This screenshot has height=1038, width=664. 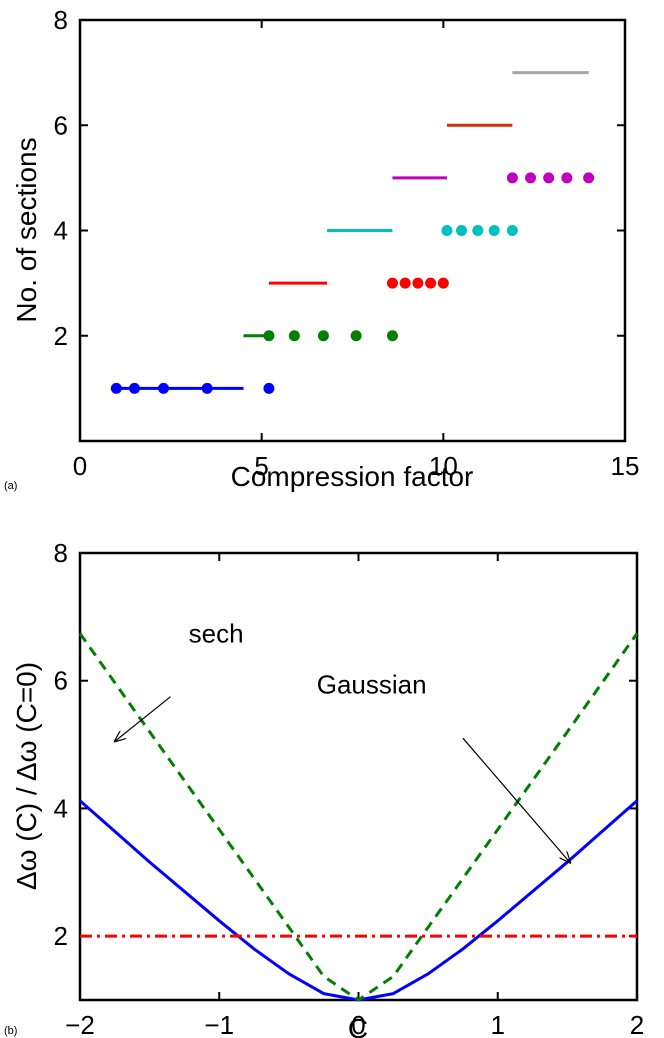 I want to click on y-axis-title: Δω (C) / Δω (C=0), so click(x=26, y=776).